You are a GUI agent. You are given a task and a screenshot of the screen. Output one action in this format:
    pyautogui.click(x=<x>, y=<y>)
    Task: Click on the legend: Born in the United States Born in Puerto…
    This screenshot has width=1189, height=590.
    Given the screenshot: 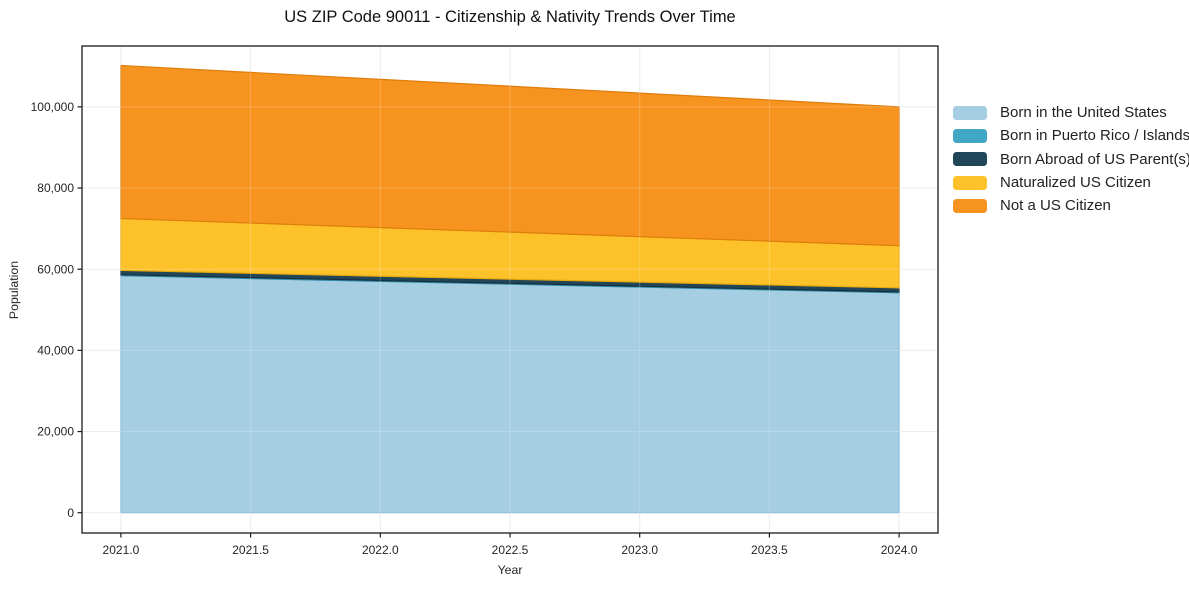 What is the action you would take?
    pyautogui.click(x=1071, y=159)
    